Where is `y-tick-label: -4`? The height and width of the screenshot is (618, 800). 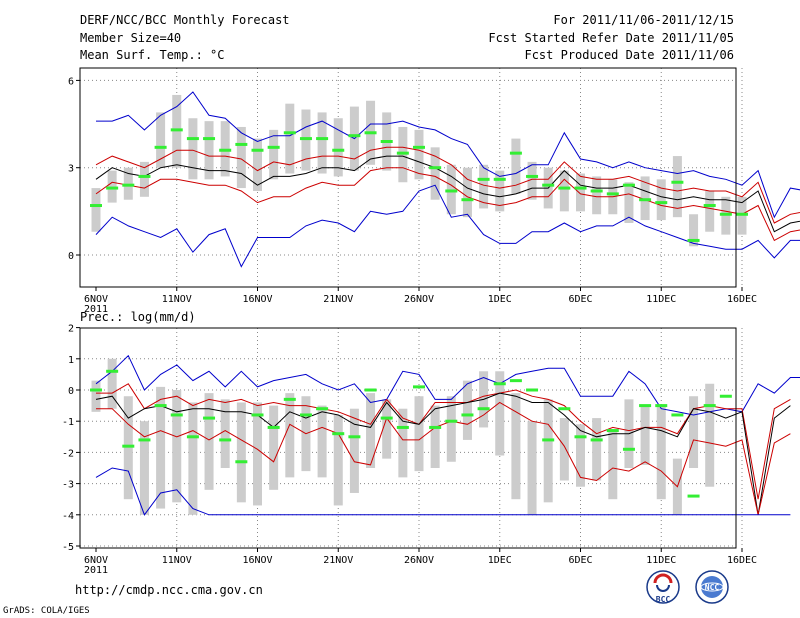
y-tick-label: -4 is located at coordinates (68, 516).